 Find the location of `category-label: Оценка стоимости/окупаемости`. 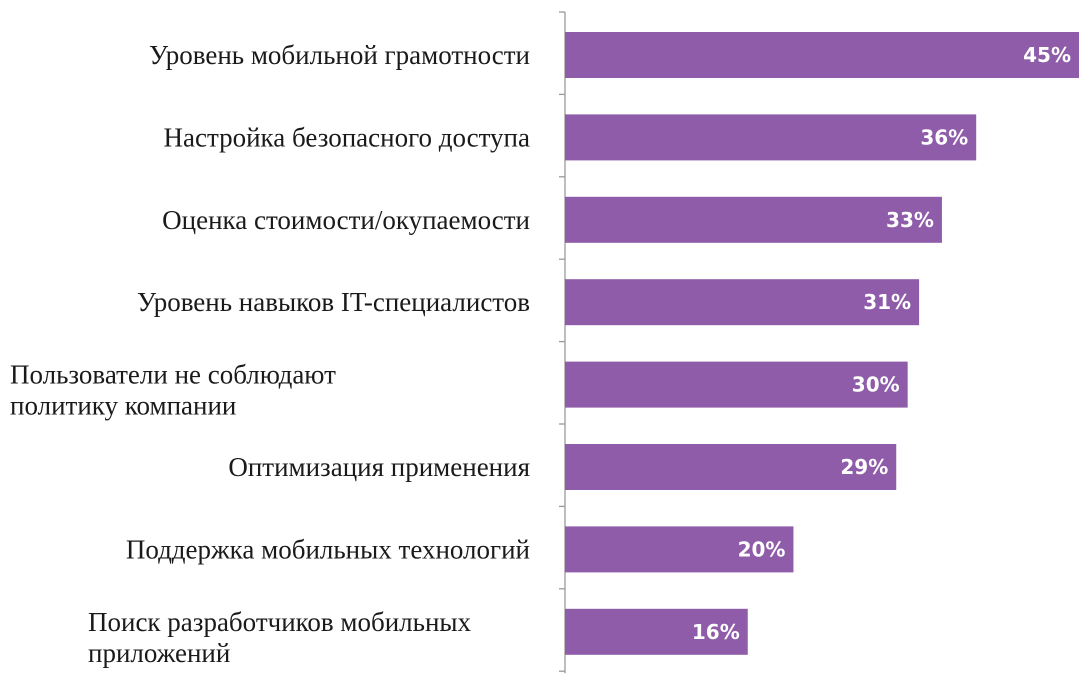

category-label: Оценка стоимости/окупаемости is located at coordinates (346, 220).